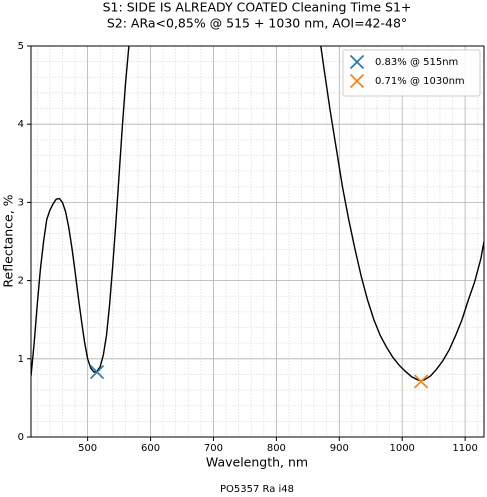 The height and width of the screenshot is (497, 487). I want to click on legend-label: 0.71% @ 1030nm, so click(420, 81).